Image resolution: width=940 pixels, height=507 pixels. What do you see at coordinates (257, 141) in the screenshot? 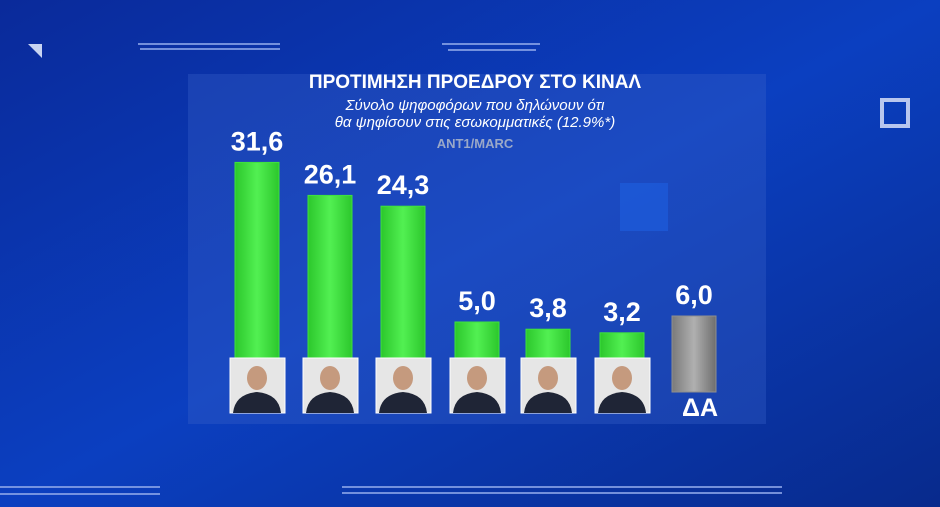
I see `value-label: 31,6` at bounding box center [257, 141].